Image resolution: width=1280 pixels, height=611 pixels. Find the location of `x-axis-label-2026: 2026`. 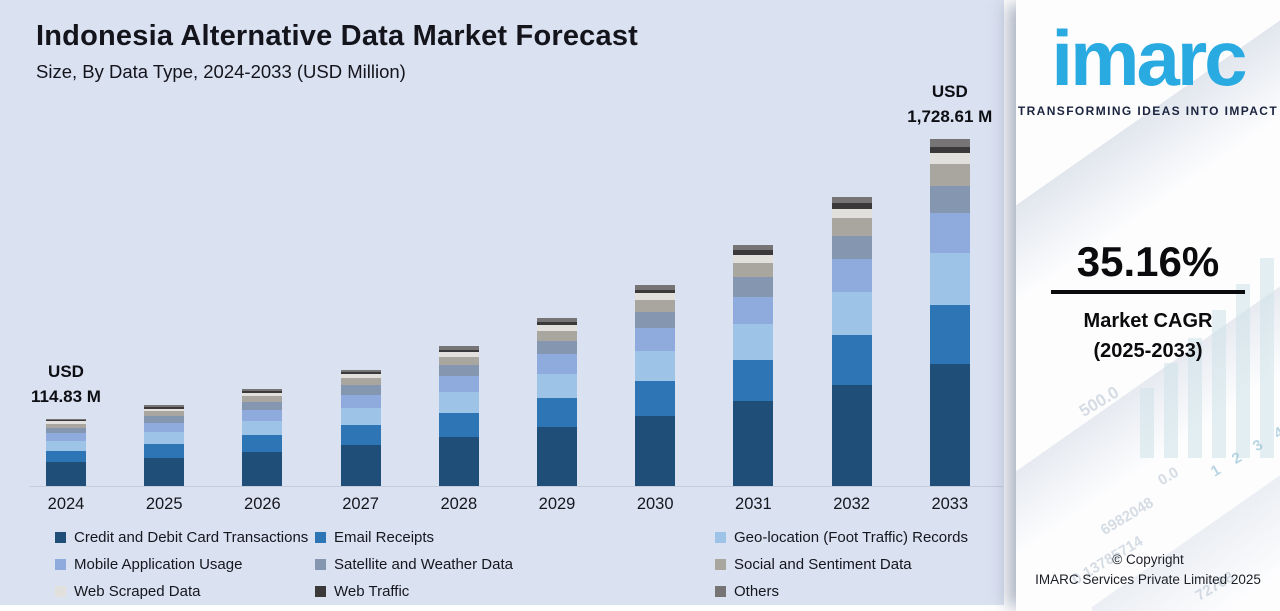

x-axis-label-2026: 2026 is located at coordinates (262, 504).